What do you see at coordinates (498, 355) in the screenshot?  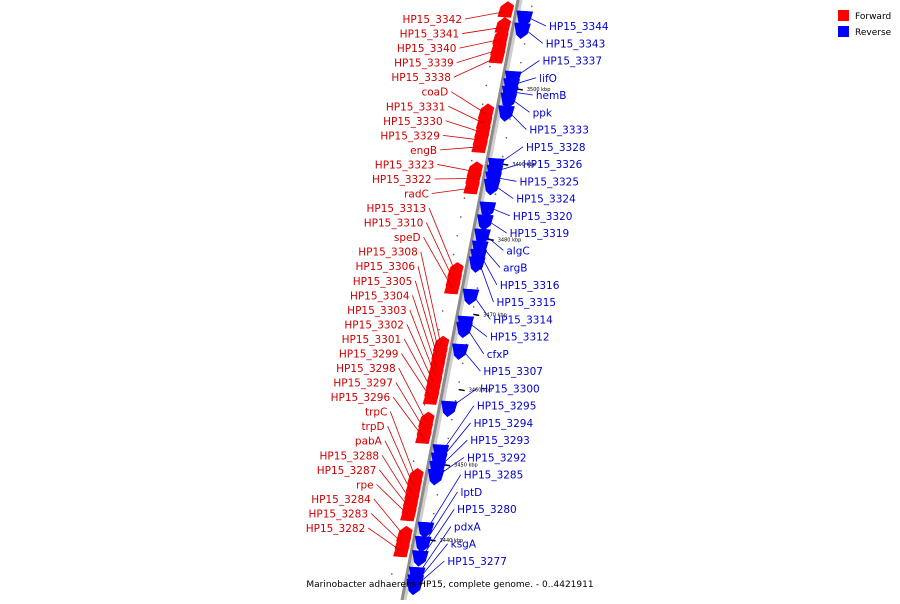 I see `reverse-gene-label: cfxP` at bounding box center [498, 355].